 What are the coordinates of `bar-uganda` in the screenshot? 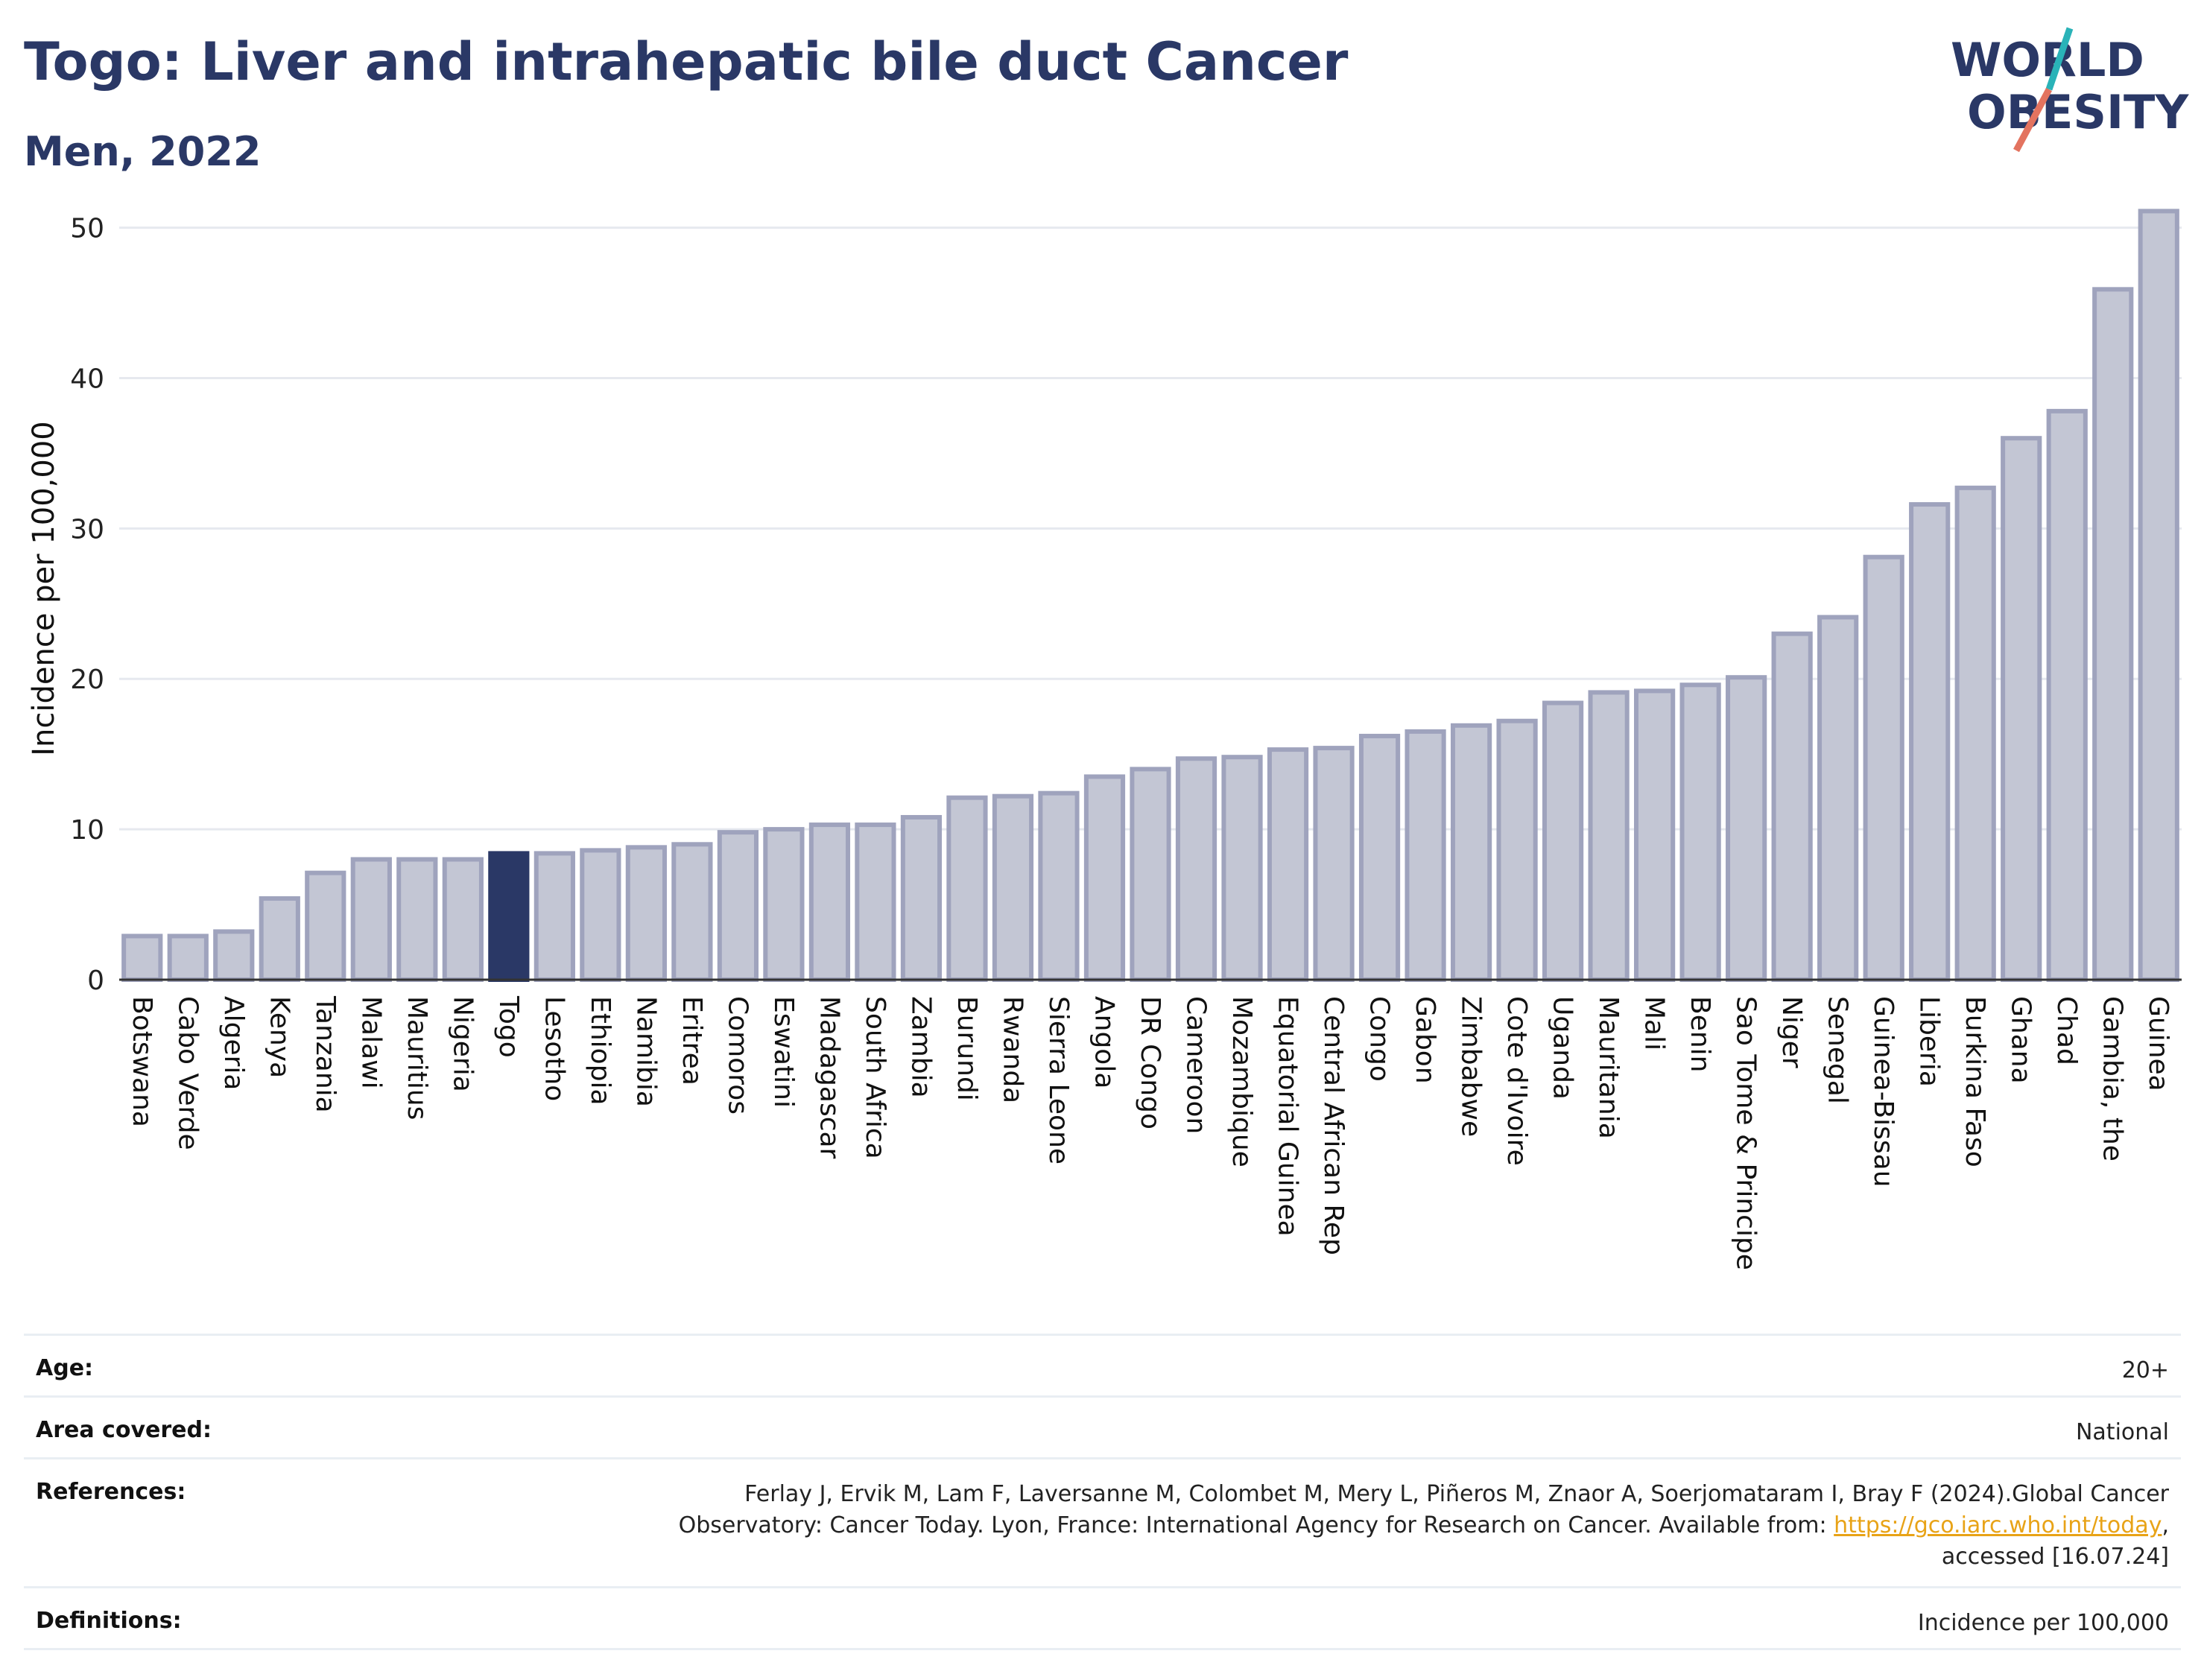 It's located at (1563, 841).